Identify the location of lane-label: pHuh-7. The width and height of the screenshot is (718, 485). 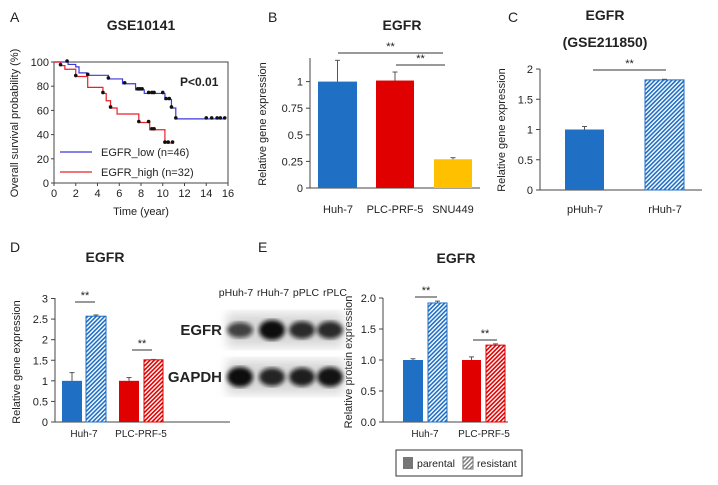
(236, 293).